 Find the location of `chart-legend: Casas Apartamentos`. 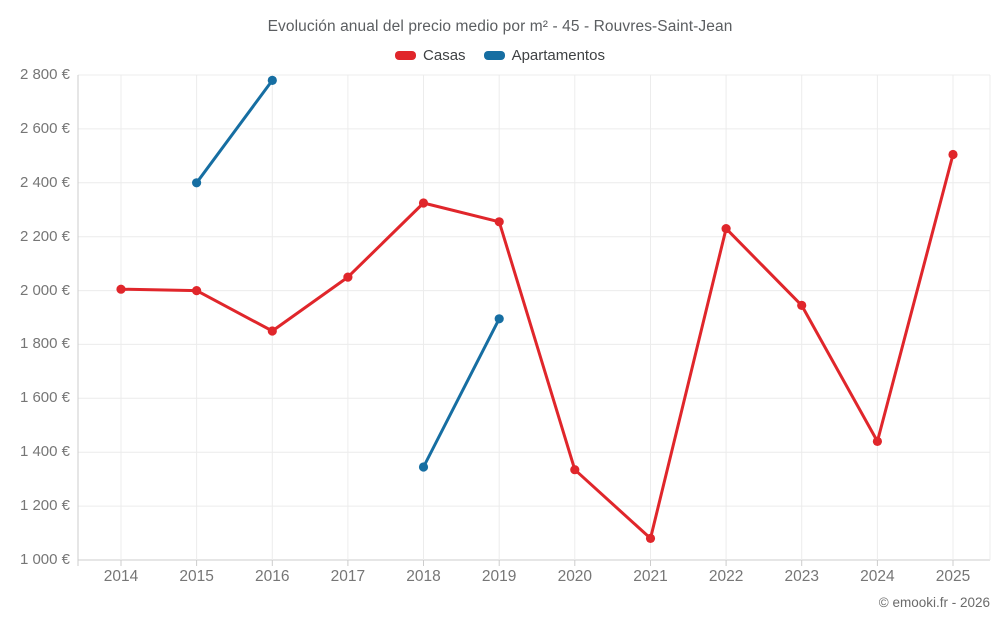

chart-legend: Casas Apartamentos is located at coordinates (500, 55).